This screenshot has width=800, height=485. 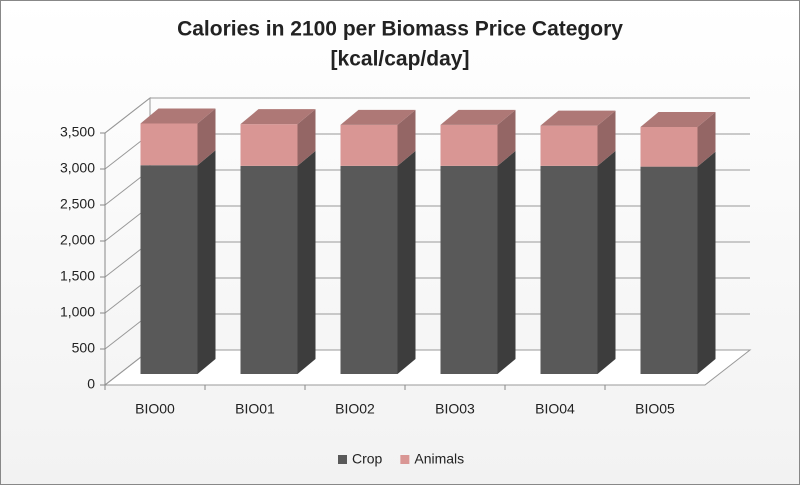 I want to click on legend-label: Crop, so click(x=367, y=459).